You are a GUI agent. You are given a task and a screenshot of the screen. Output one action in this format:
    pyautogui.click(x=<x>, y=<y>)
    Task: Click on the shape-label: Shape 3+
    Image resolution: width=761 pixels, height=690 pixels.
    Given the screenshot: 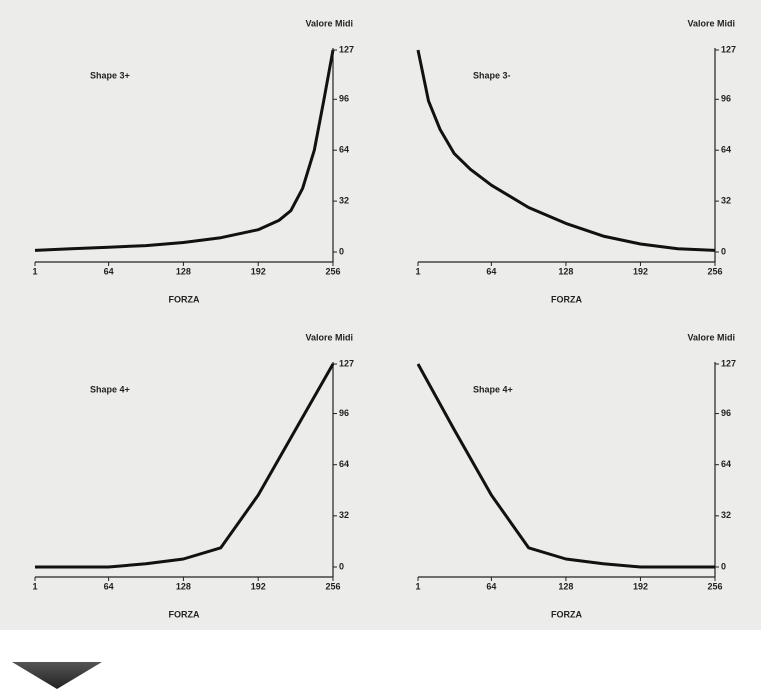 What is the action you would take?
    pyautogui.click(x=110, y=75)
    